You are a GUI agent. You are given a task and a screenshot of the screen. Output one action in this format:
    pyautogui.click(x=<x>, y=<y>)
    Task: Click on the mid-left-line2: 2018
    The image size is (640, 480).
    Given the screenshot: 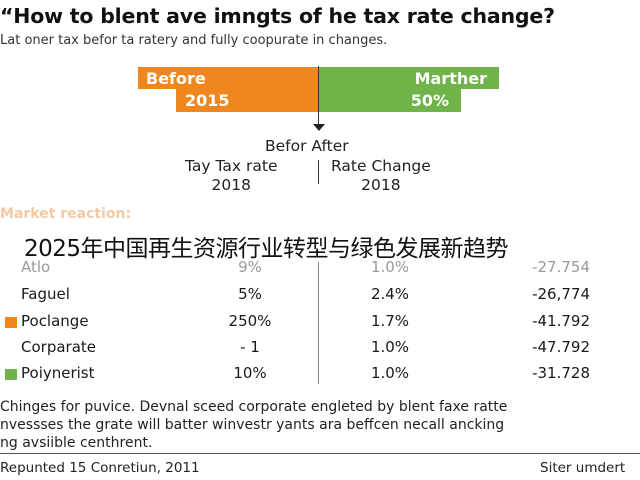 What is the action you would take?
    pyautogui.click(x=231, y=185)
    